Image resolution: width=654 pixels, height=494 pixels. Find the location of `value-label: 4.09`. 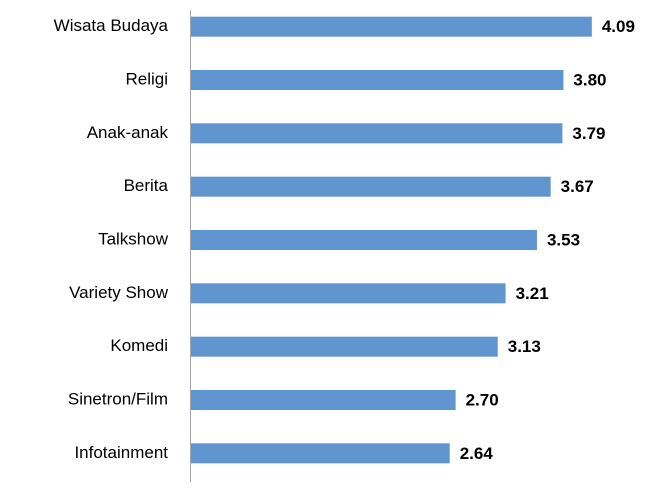

value-label: 4.09 is located at coordinates (618, 26).